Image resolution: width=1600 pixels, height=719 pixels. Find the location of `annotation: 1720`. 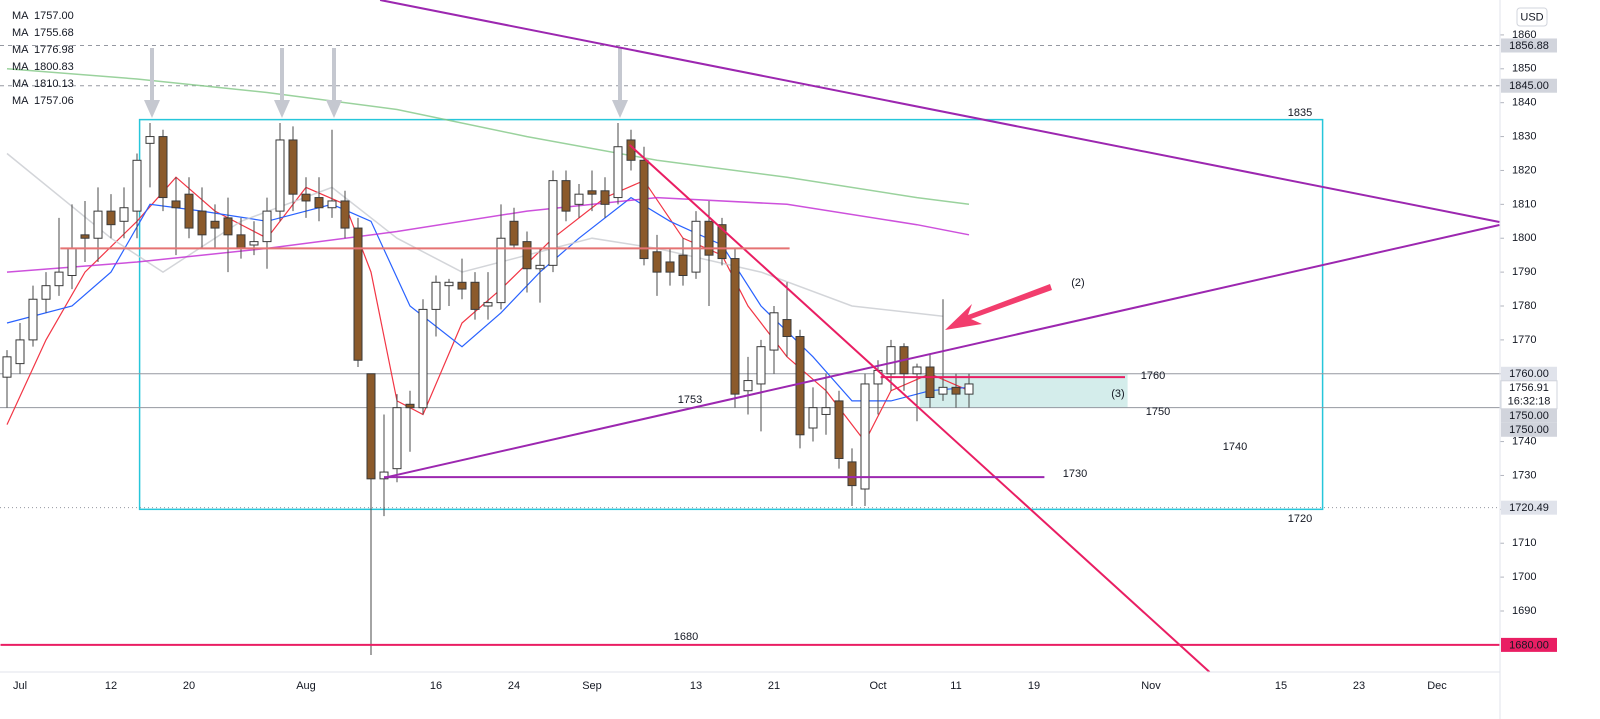

annotation: 1720 is located at coordinates (1300, 519).